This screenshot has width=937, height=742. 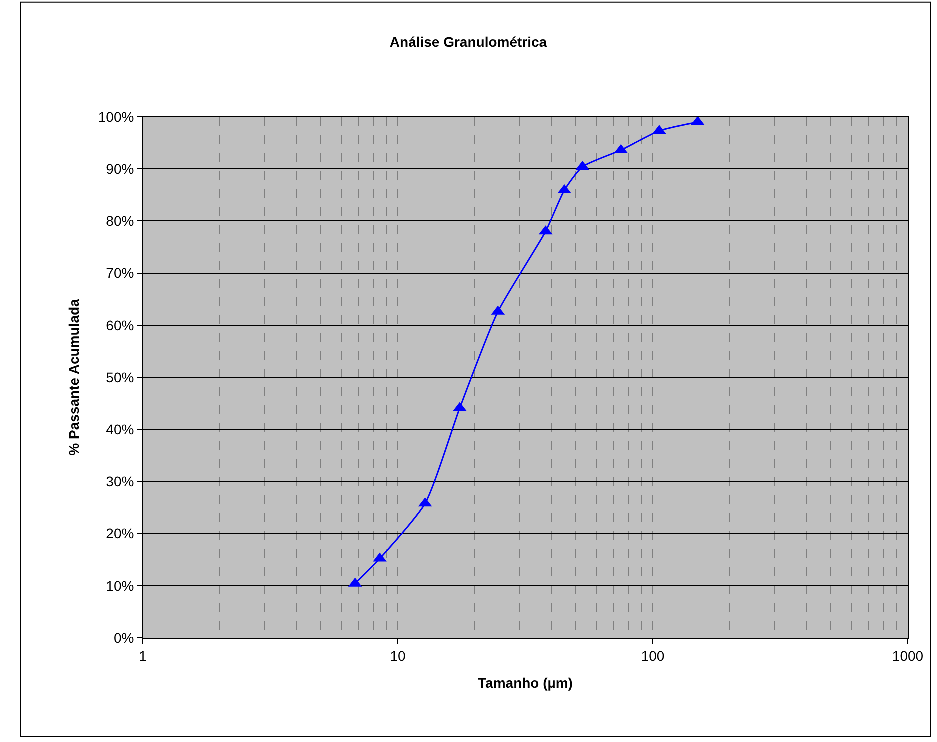 What do you see at coordinates (74, 377) in the screenshot?
I see `y-axis-title: % Passante Acumulada` at bounding box center [74, 377].